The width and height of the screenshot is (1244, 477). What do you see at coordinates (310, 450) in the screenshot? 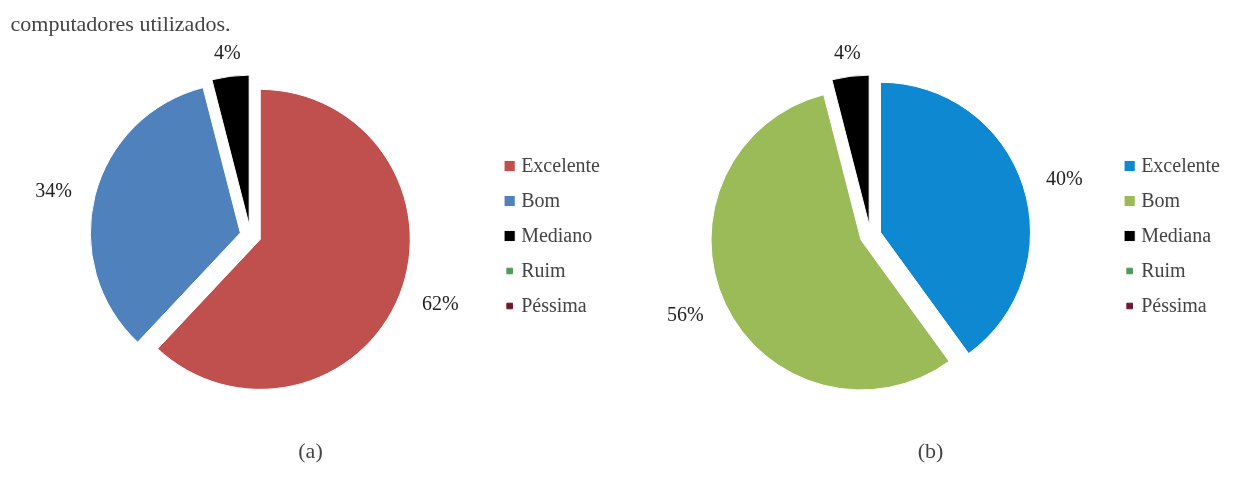
I see `text: (a)` at bounding box center [310, 450].